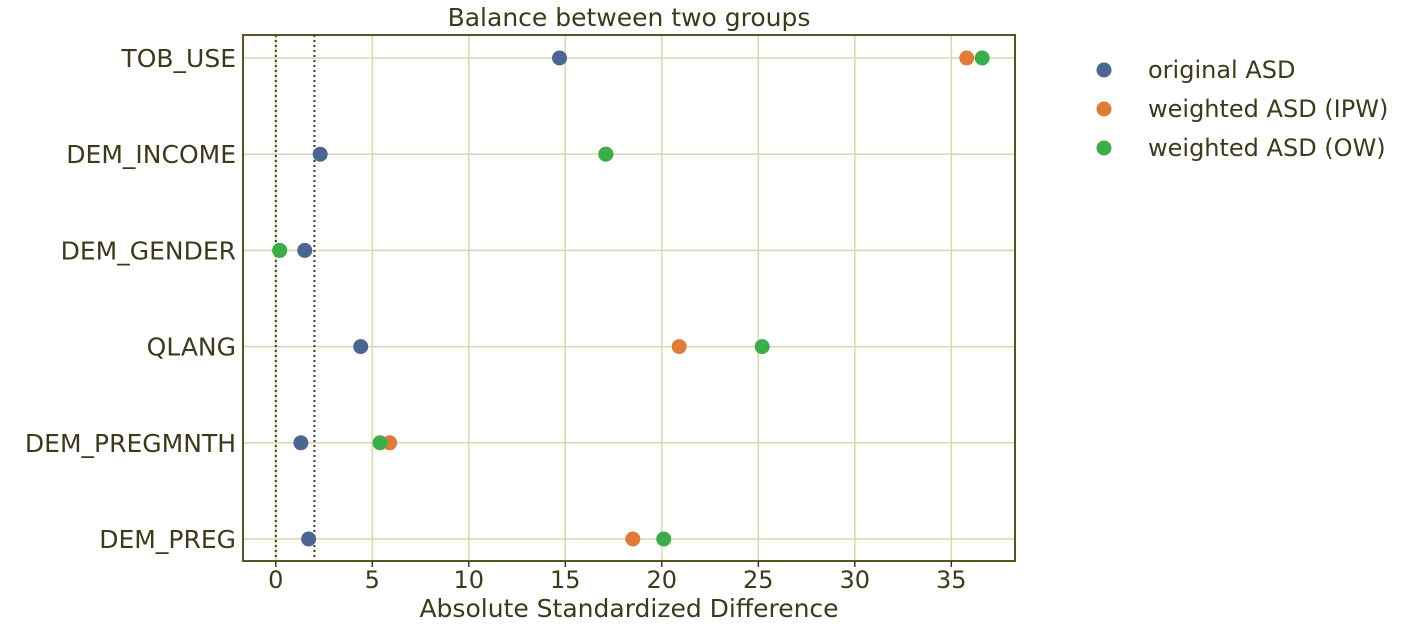 The image size is (1407, 629). Describe the element at coordinates (617, 577) in the screenshot. I see `x-tick-labels: 0 5 10 15 20 25 30 35` at that location.